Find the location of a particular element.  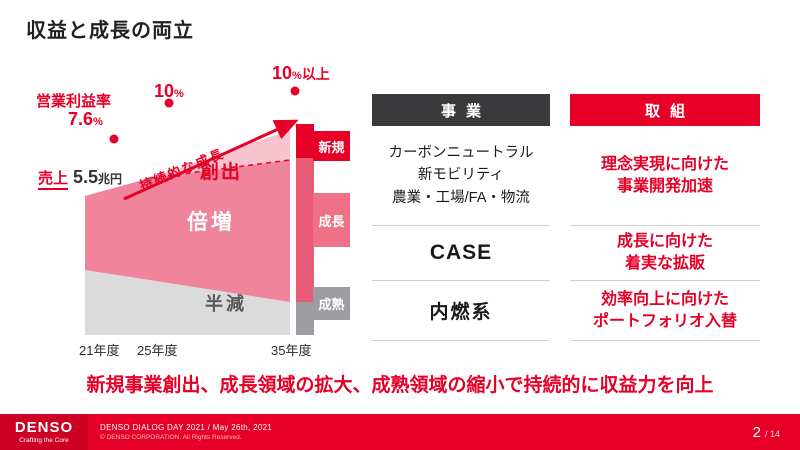

sales-annotation: 売上 5.5兆円 is located at coordinates (80, 178).